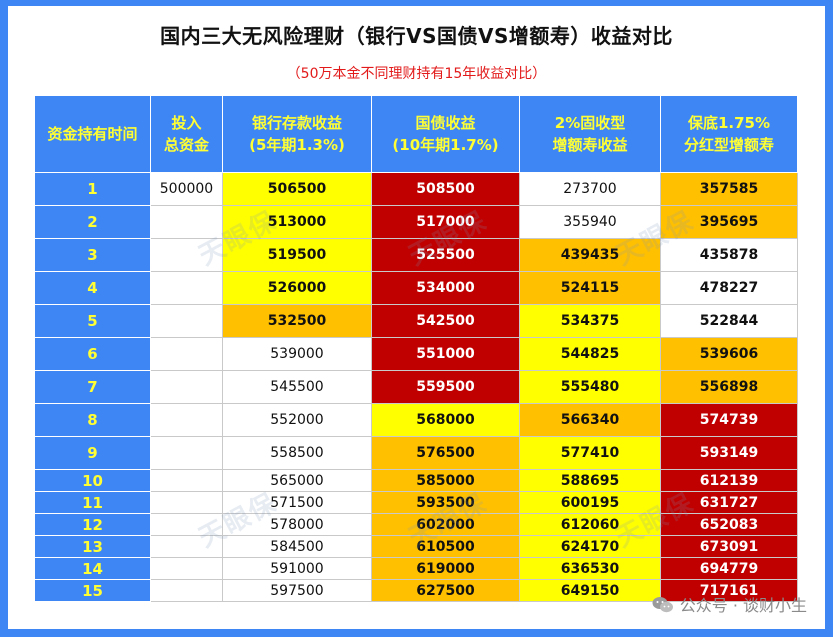  I want to click on table-row: 5 532500 542500 534375 522844, so click(416, 321).